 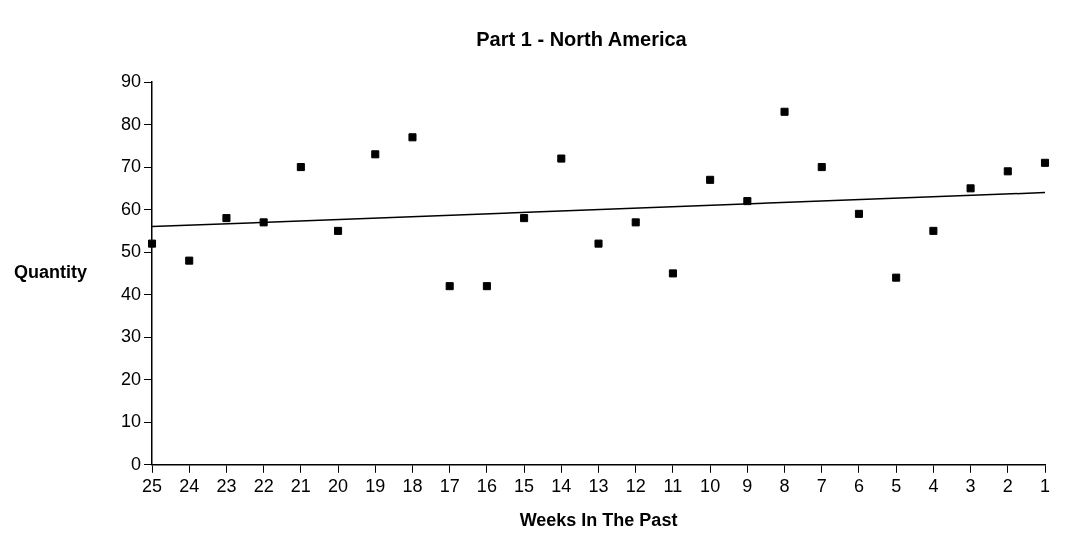 I want to click on x-tick-label: 10, so click(x=710, y=485).